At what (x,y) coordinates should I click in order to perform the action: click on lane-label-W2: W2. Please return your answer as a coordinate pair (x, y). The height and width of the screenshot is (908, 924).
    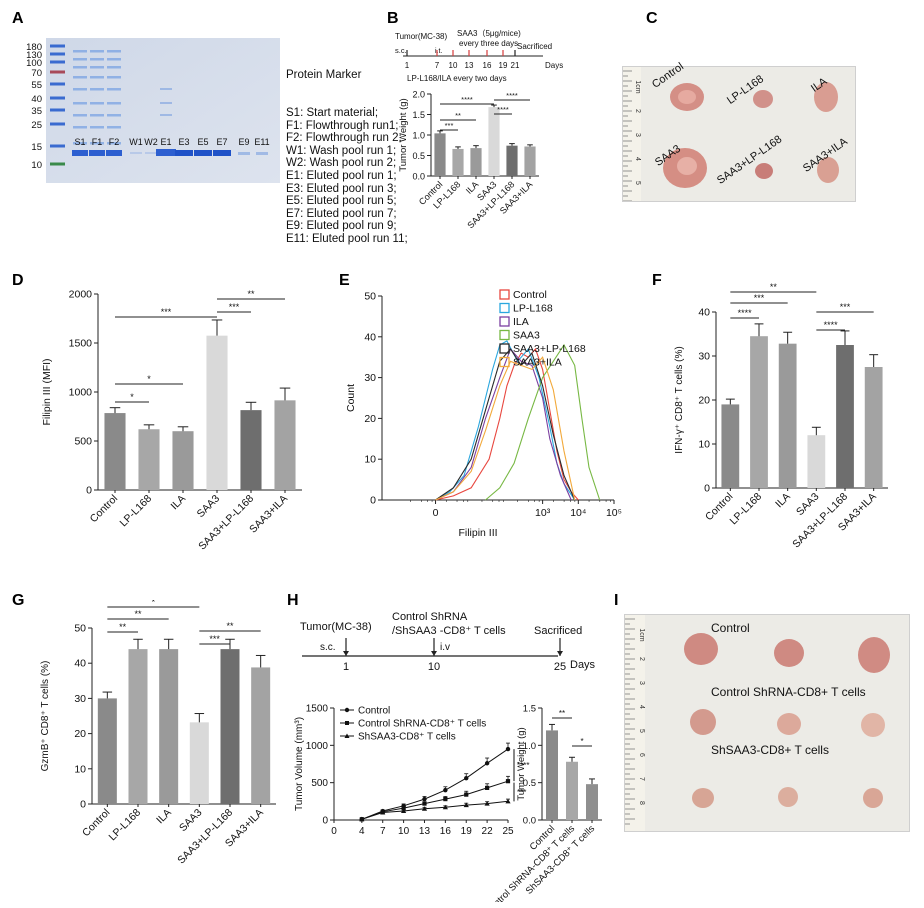
    Looking at the image, I should click on (151, 142).